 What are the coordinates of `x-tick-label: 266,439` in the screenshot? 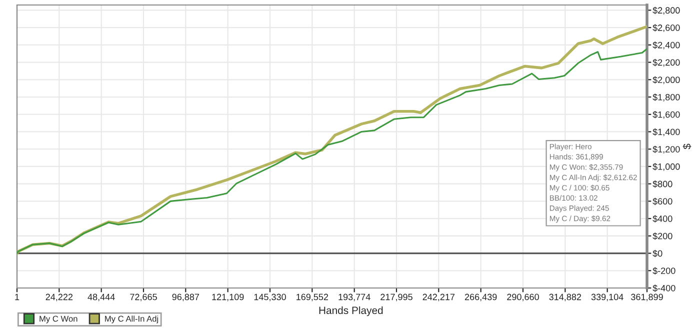 It's located at (480, 298).